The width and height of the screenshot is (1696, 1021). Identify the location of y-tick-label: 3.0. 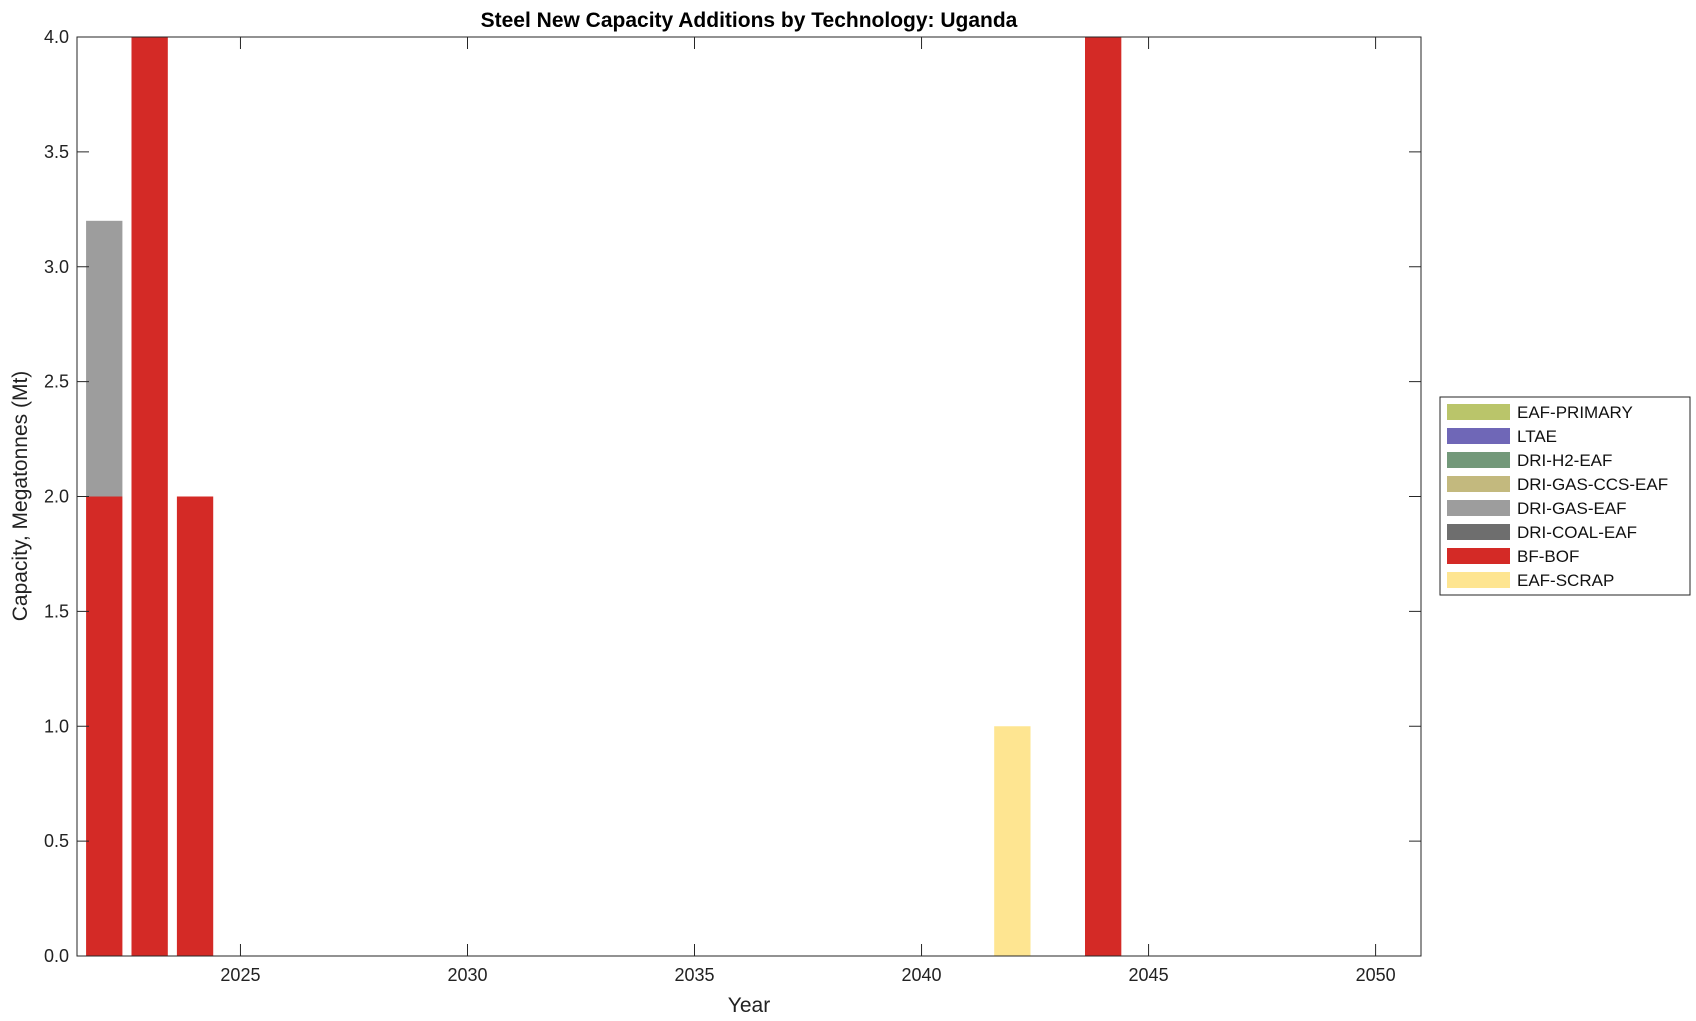
(56, 267).